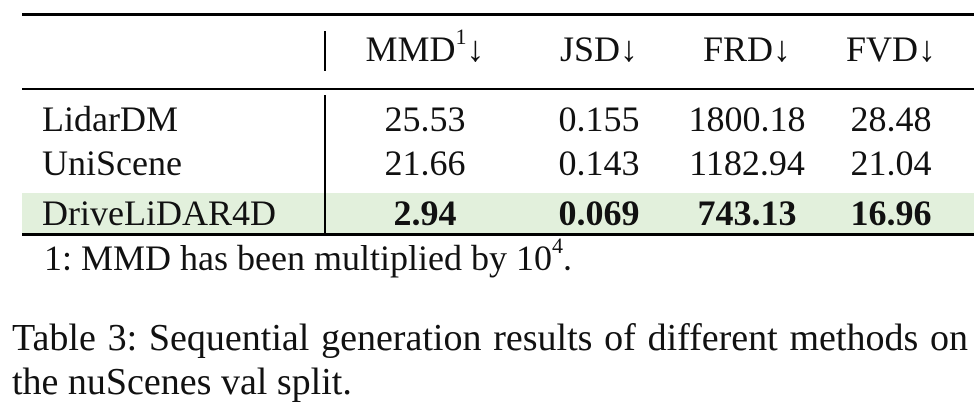 The height and width of the screenshot is (416, 980). What do you see at coordinates (425, 119) in the screenshot?
I see `row-lidardm-mmd: 25.53` at bounding box center [425, 119].